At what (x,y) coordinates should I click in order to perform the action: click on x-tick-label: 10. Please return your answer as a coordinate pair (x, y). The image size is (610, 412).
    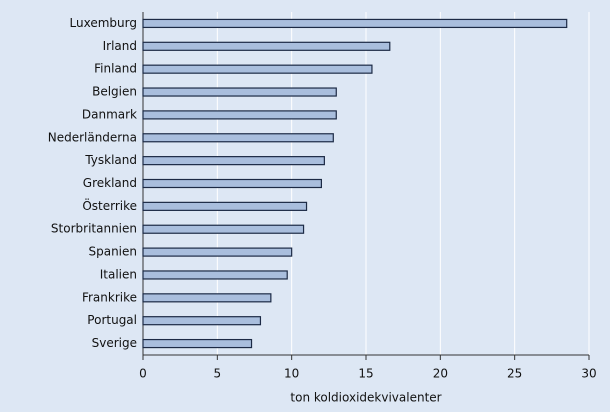
    Looking at the image, I should click on (291, 374).